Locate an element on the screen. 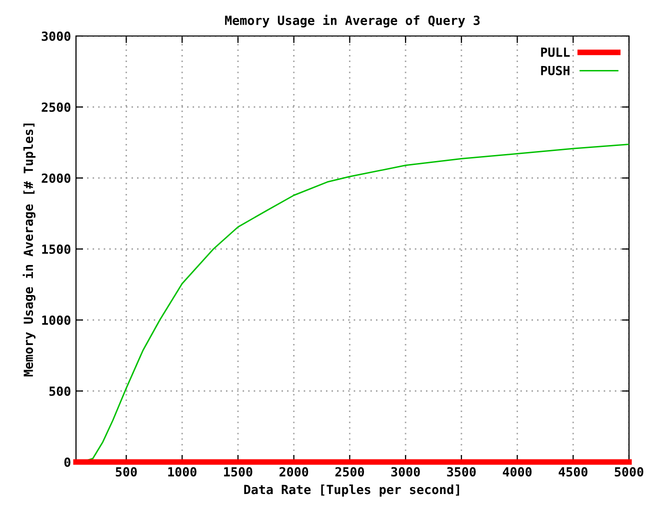  x-tick-label: 3000 is located at coordinates (405, 472).